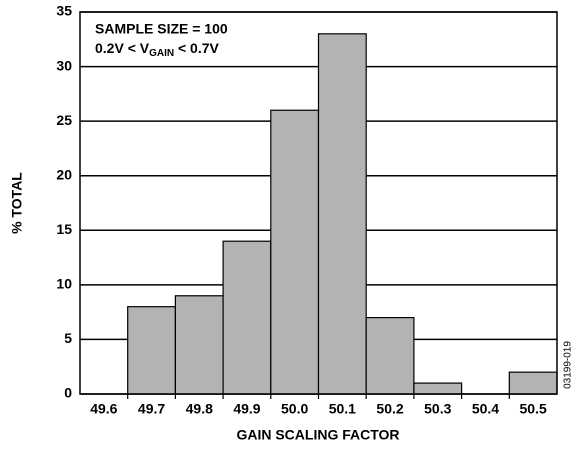 This screenshot has width=577, height=449. What do you see at coordinates (294, 409) in the screenshot?
I see `x-tick-label: 50.0` at bounding box center [294, 409].